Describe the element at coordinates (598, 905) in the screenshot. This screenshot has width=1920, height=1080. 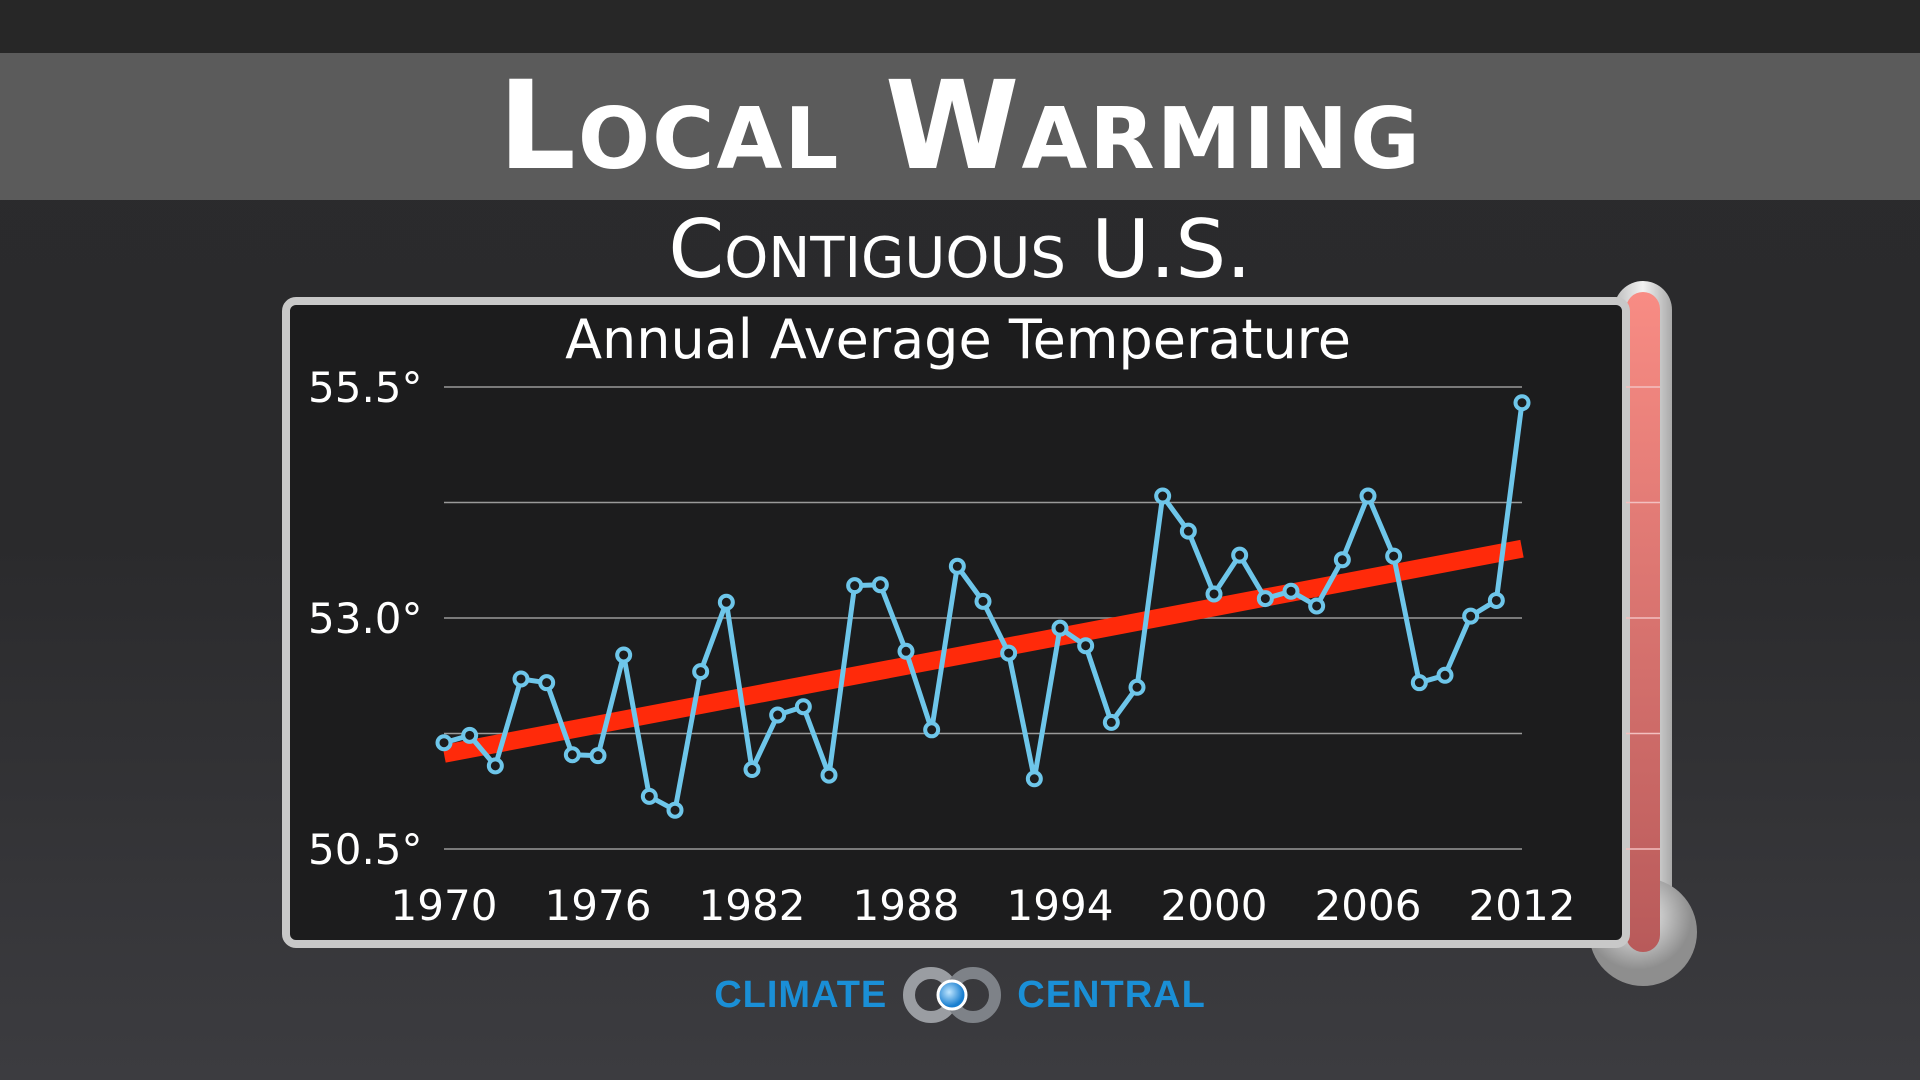
I see `x-tick-label: 1976` at that location.